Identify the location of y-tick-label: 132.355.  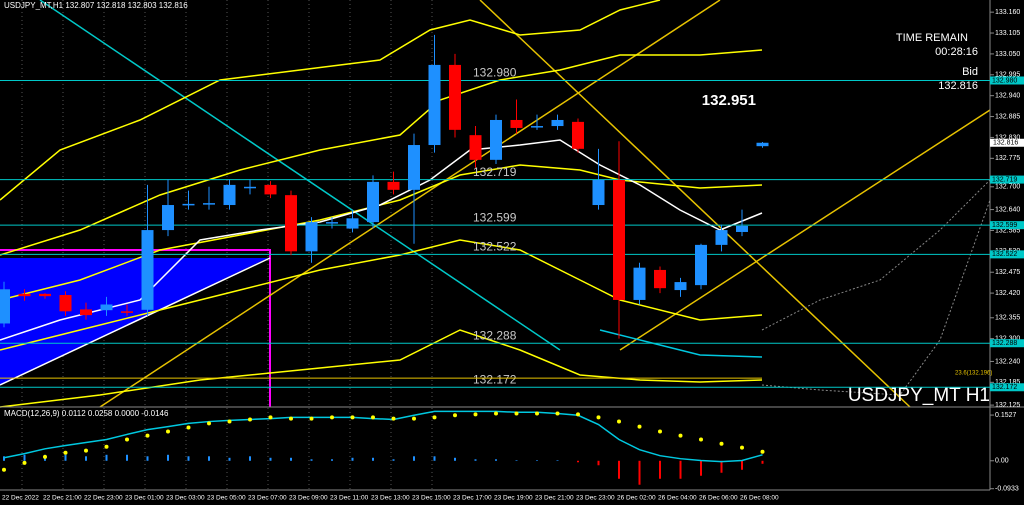
(1007, 318).